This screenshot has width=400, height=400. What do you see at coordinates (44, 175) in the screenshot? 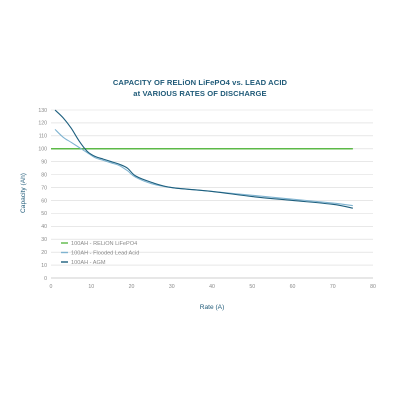
I see `y-tick-label: 80` at bounding box center [44, 175].